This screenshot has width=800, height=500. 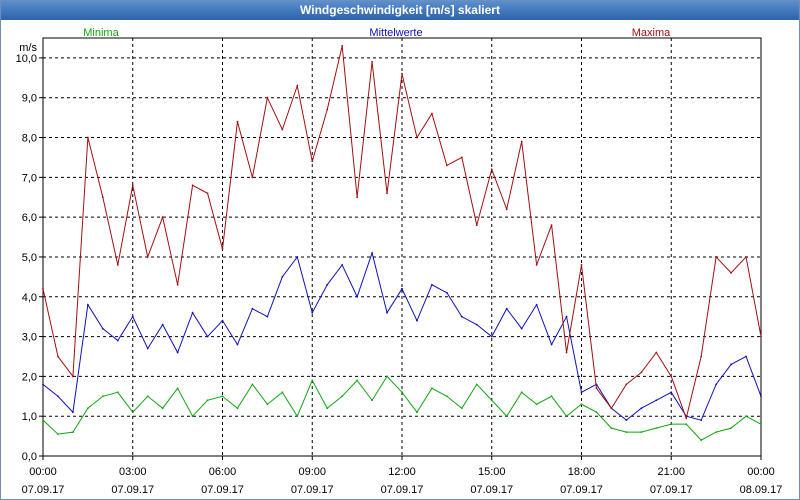 What do you see at coordinates (29, 298) in the screenshot?
I see `y-tick-label: 4,0` at bounding box center [29, 298].